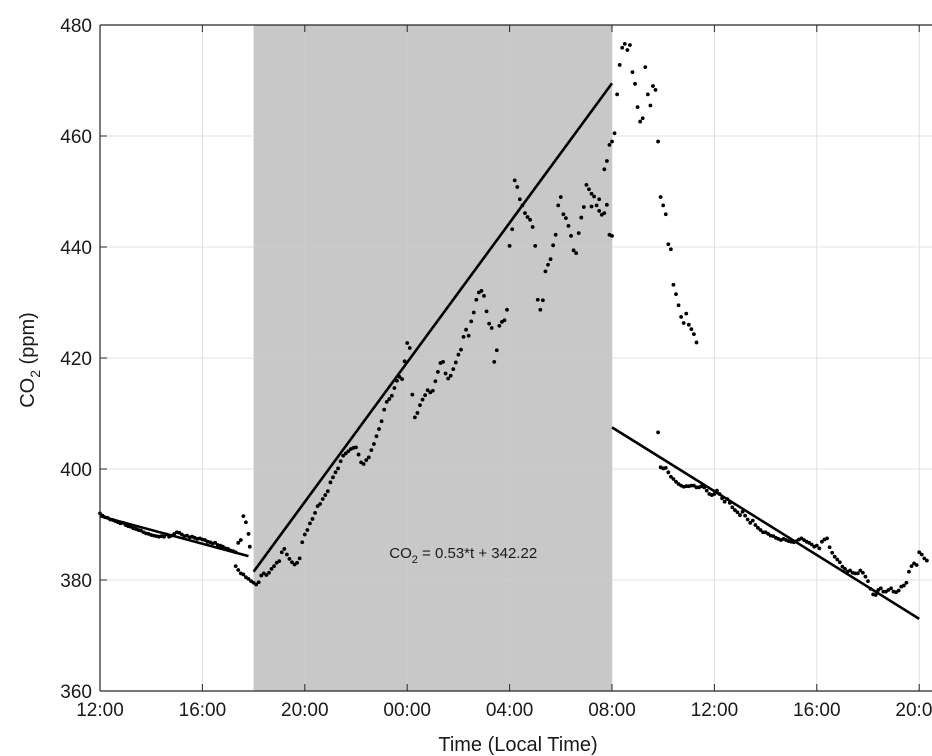 The width and height of the screenshot is (932, 756). Describe the element at coordinates (76, 692) in the screenshot. I see `y-tick-label: 360` at that location.